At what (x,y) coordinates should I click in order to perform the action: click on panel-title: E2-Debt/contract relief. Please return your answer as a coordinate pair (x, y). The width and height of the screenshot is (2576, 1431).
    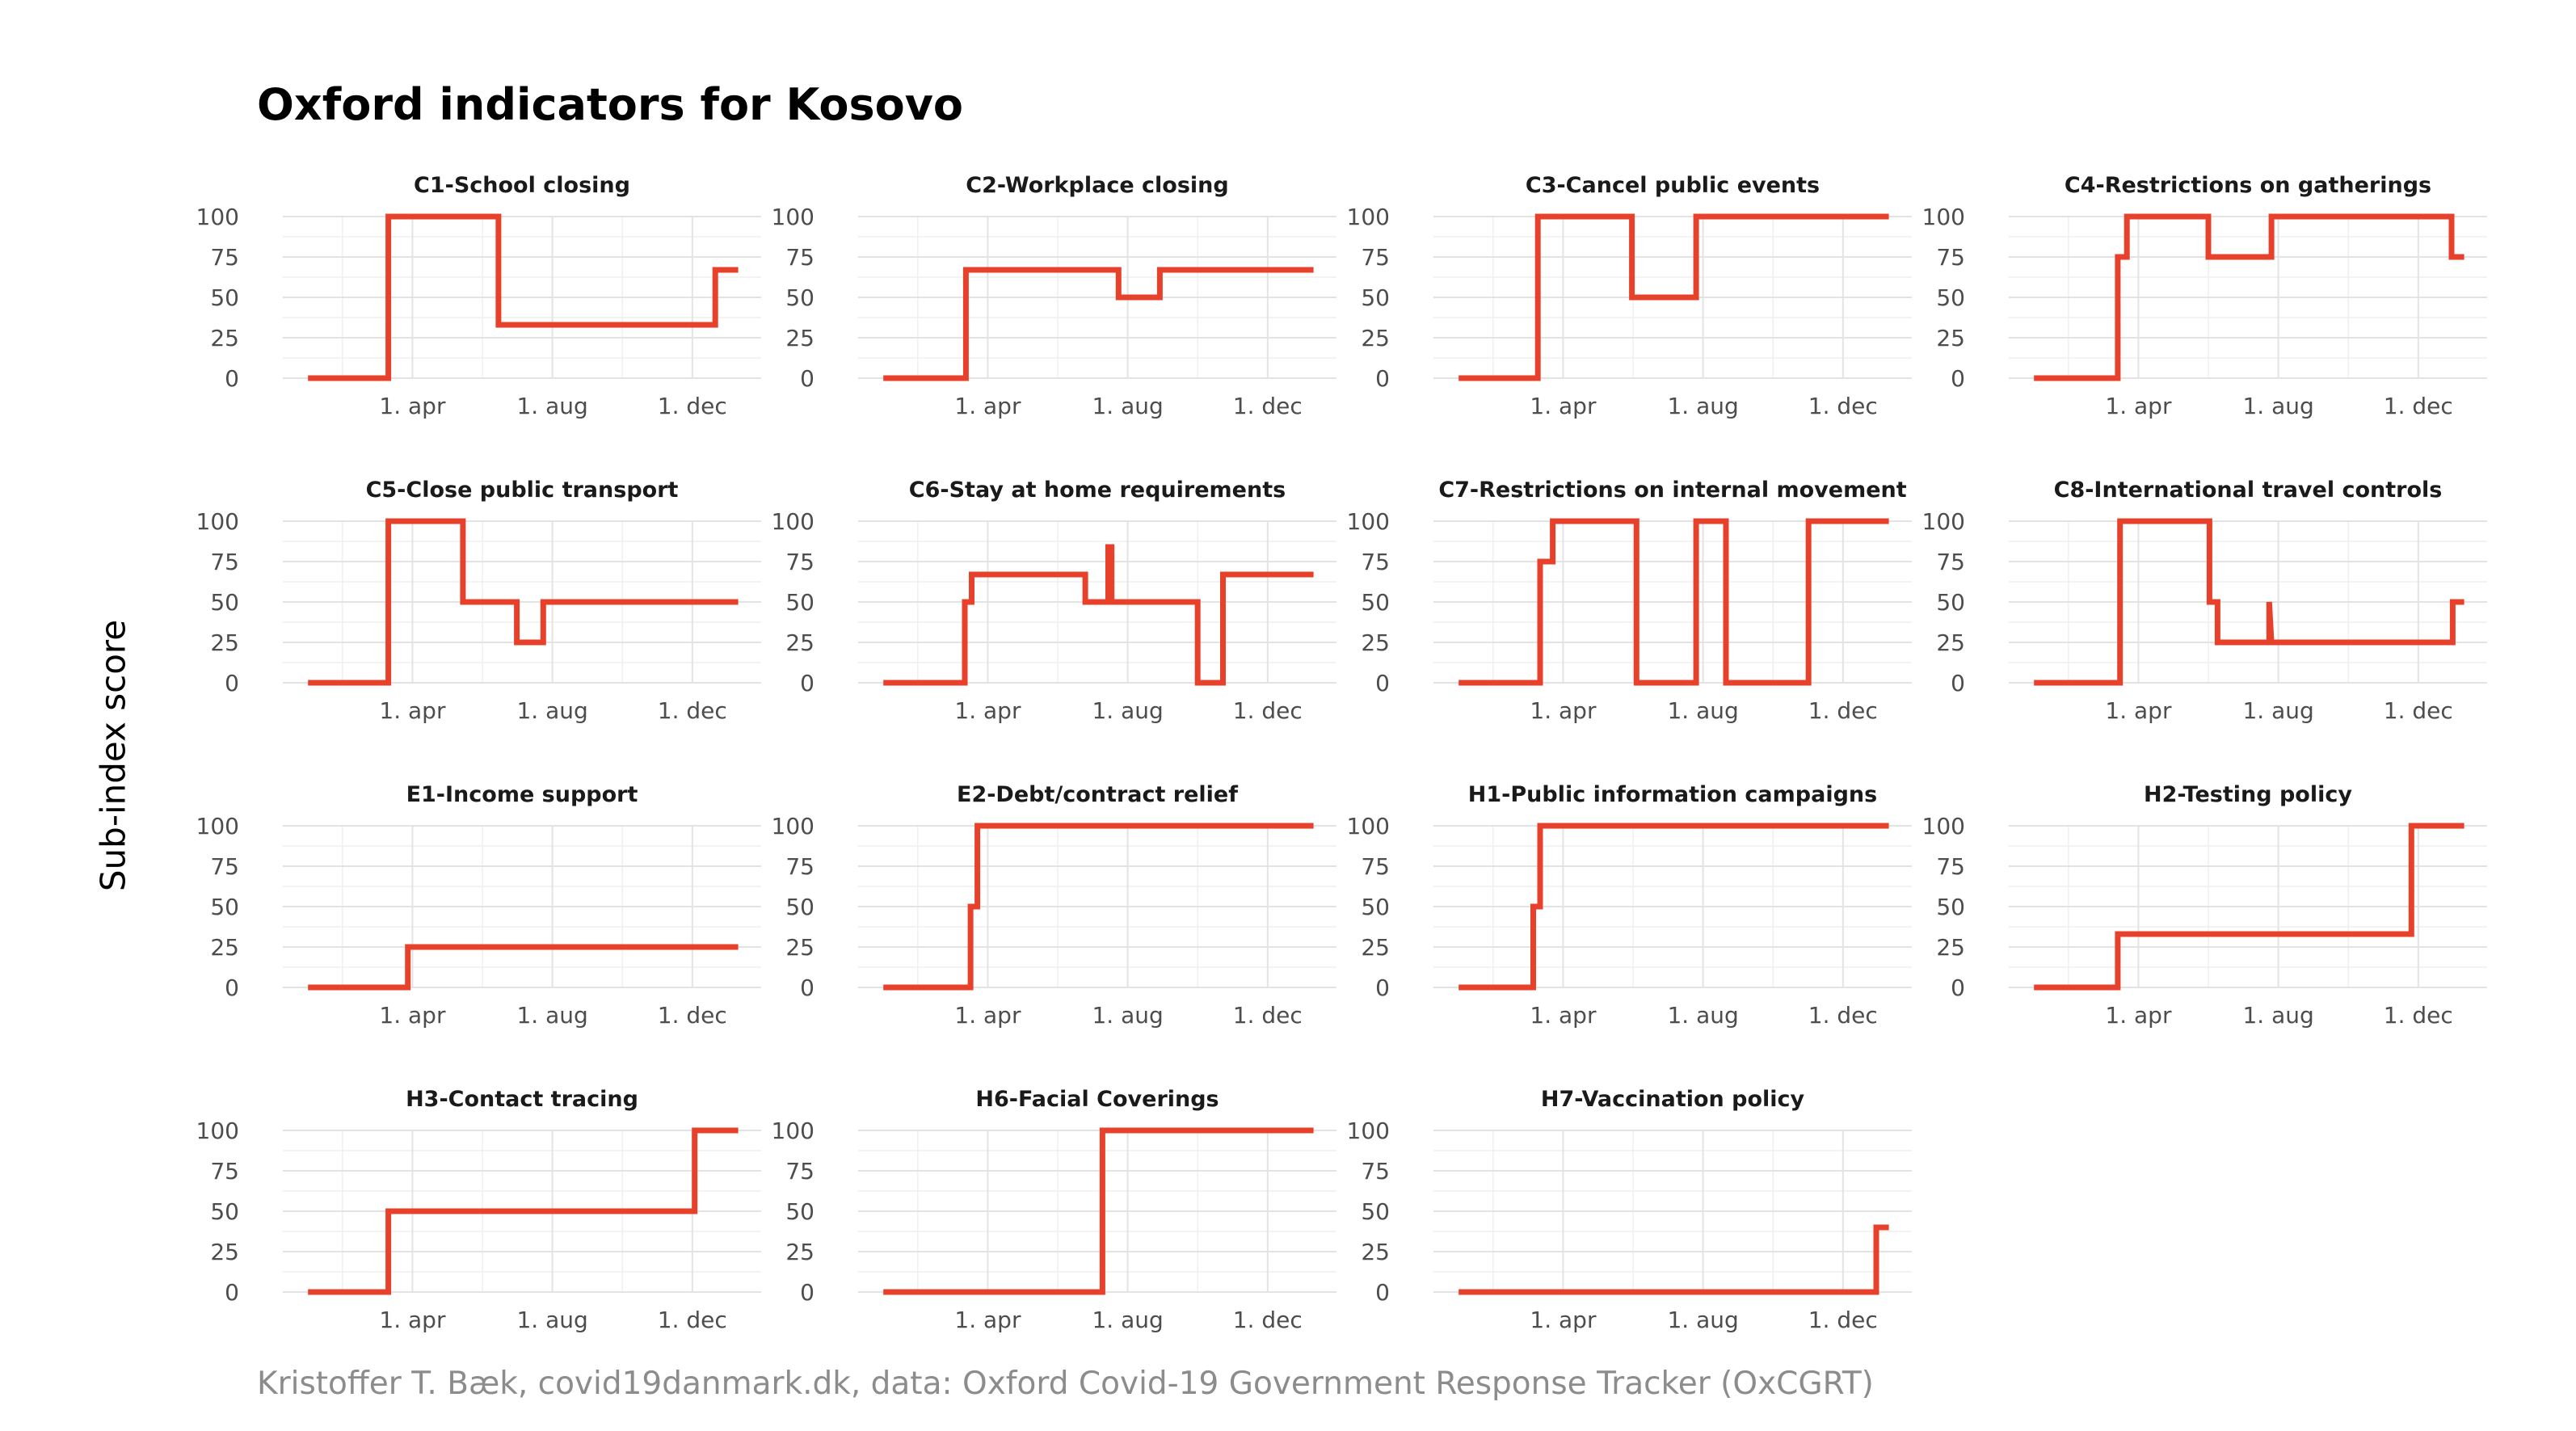
    Looking at the image, I should click on (1097, 794).